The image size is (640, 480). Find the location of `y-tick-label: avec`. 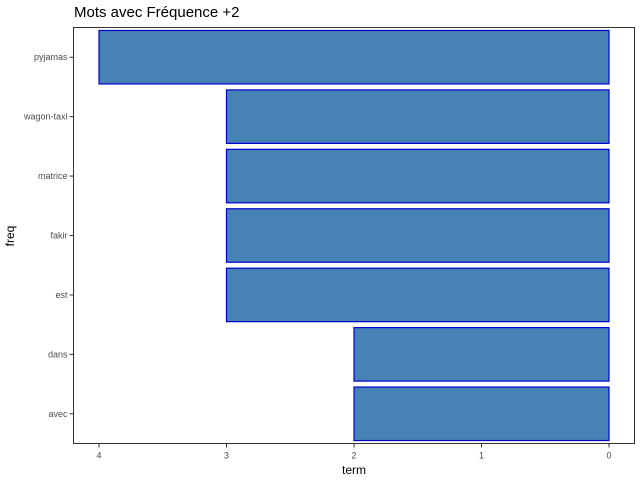

y-tick-label: avec is located at coordinates (58, 414).